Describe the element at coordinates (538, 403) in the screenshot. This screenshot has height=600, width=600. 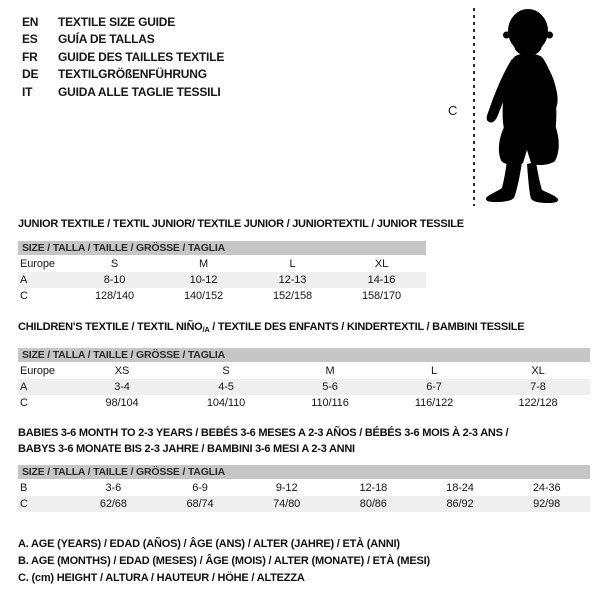
I see `size-cell: 122/128` at that location.